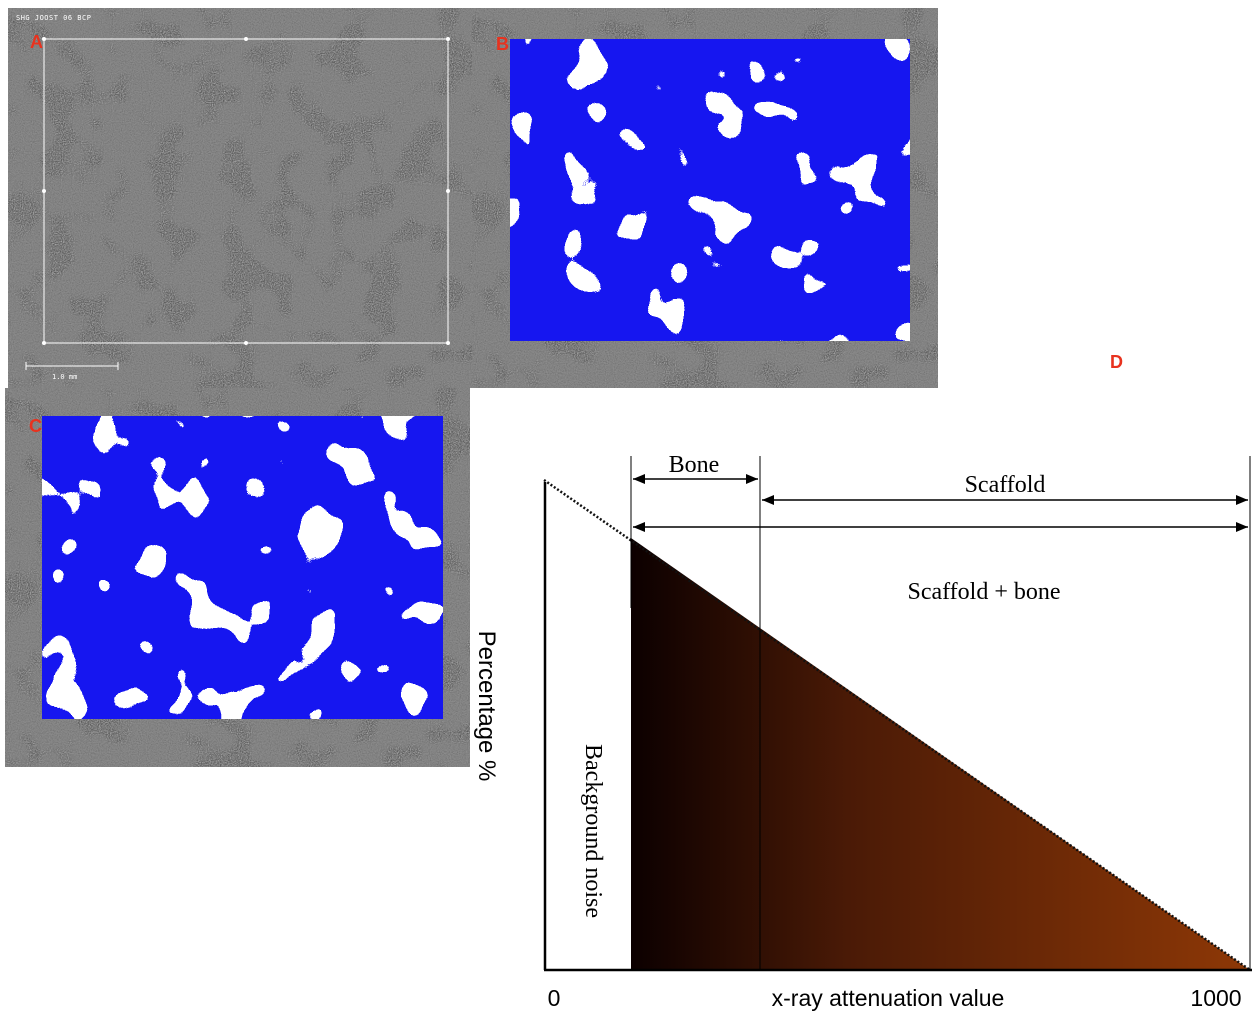 The height and width of the screenshot is (1014, 1257). I want to click on panel-letter-c: C, so click(35, 426).